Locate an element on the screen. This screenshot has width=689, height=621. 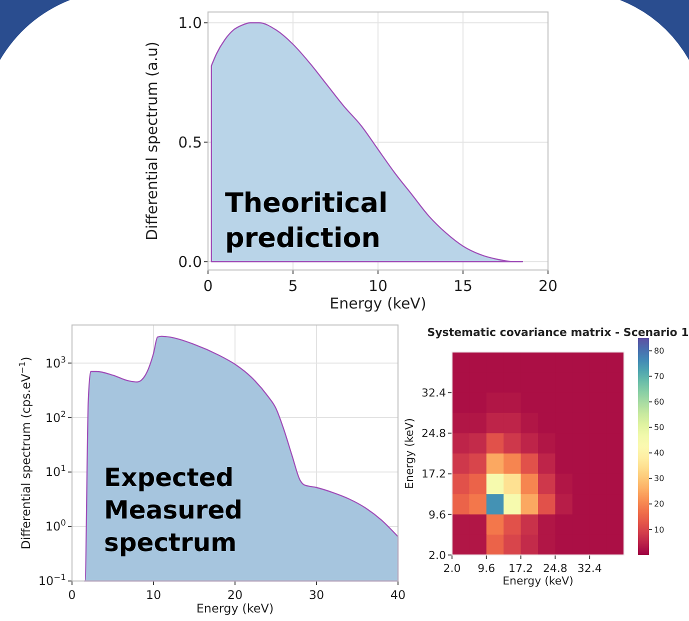
y-tick-label: 32.4 is located at coordinates (434, 393).